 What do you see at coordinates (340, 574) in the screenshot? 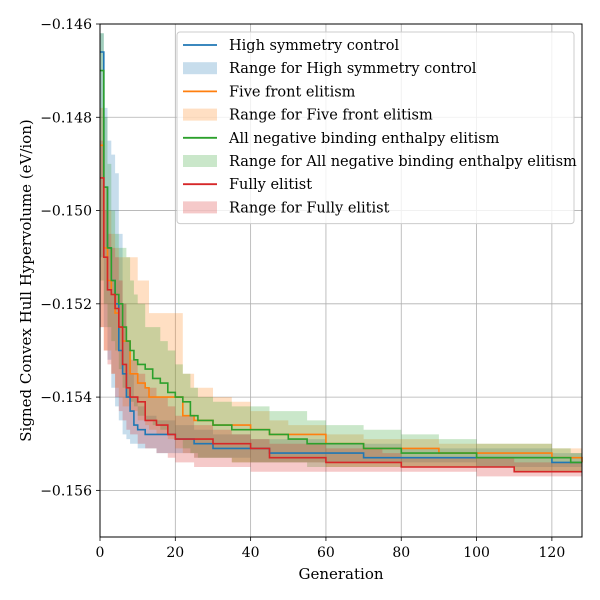
I see `x-axis-label: Generation` at bounding box center [340, 574].